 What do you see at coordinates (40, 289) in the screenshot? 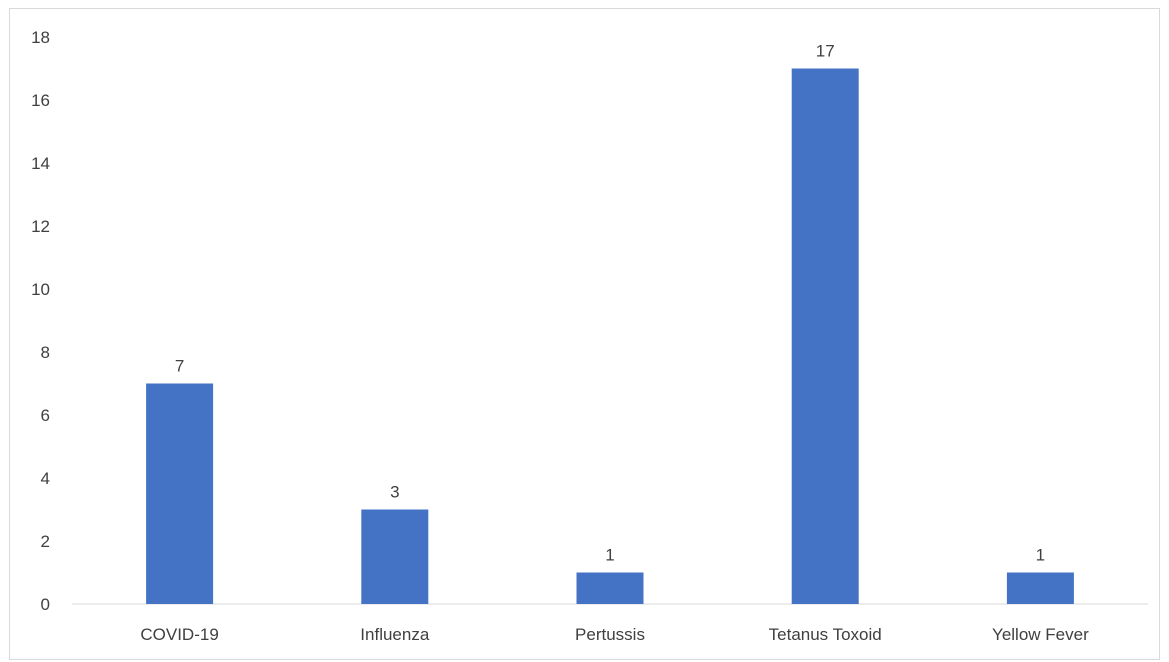
I see `y-tick-label: 10` at bounding box center [40, 289].